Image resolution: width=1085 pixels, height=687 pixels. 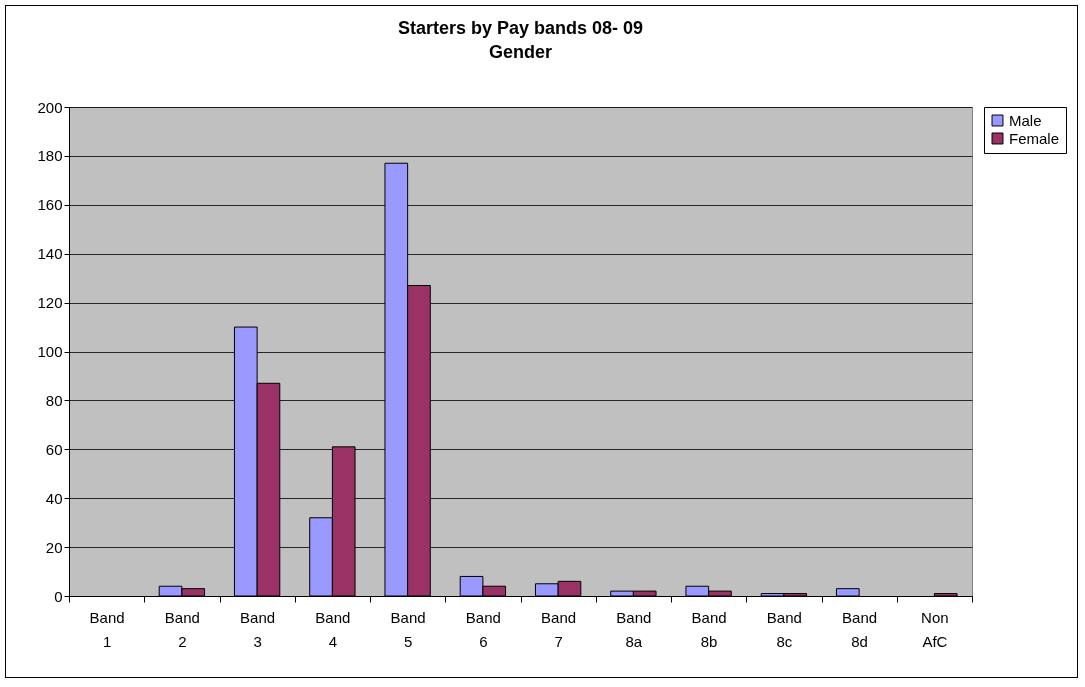 I want to click on legend-label: Male, so click(x=1025, y=120).